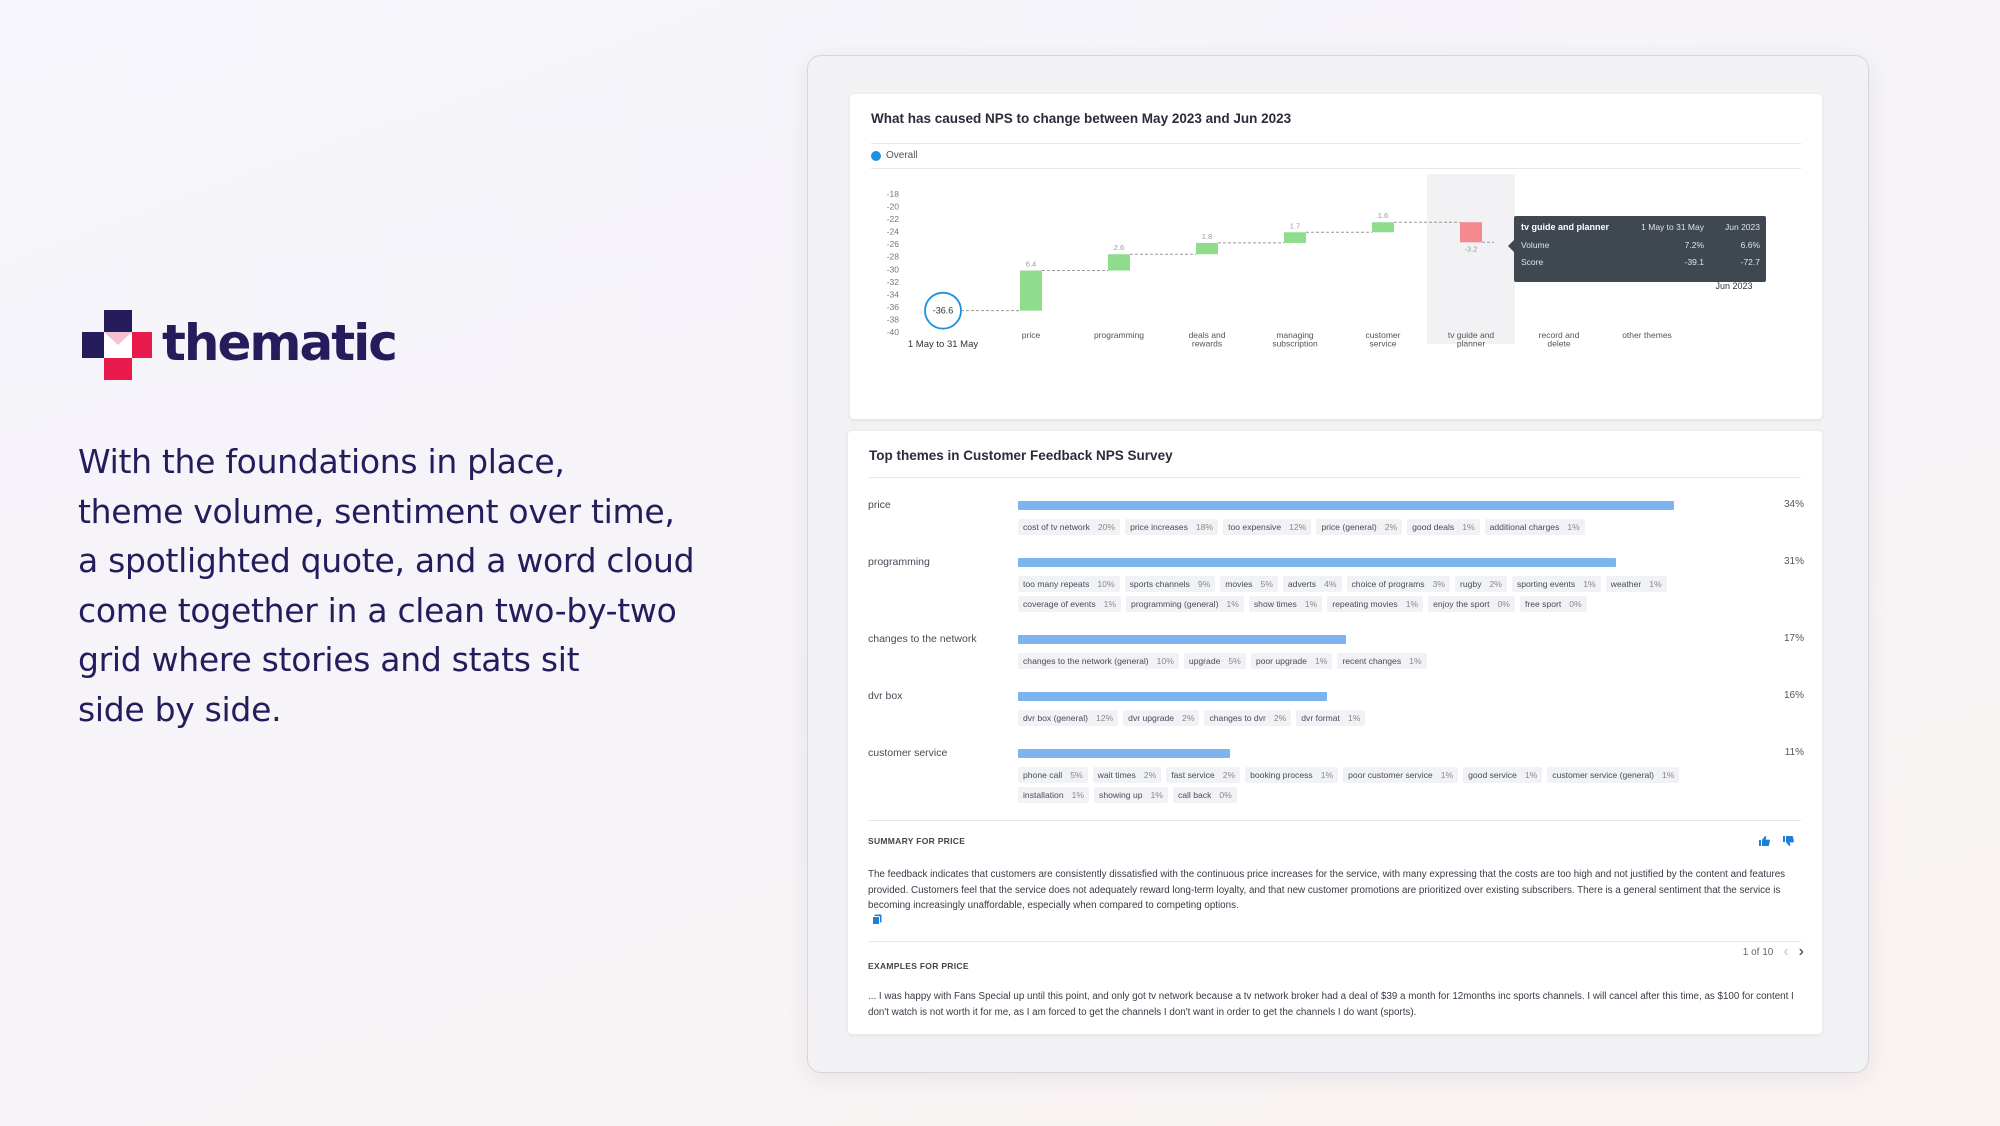 Image resolution: width=2000 pixels, height=1126 pixels. Describe the element at coordinates (1275, 604) in the screenshot. I see `subtheme-name: show times` at that location.